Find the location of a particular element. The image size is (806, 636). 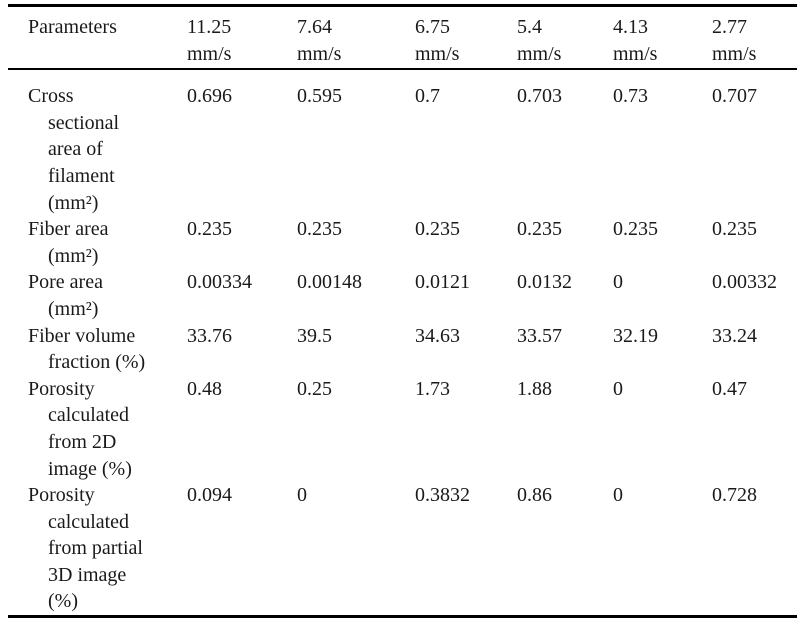

cell-value: 0.86 is located at coordinates (534, 495).